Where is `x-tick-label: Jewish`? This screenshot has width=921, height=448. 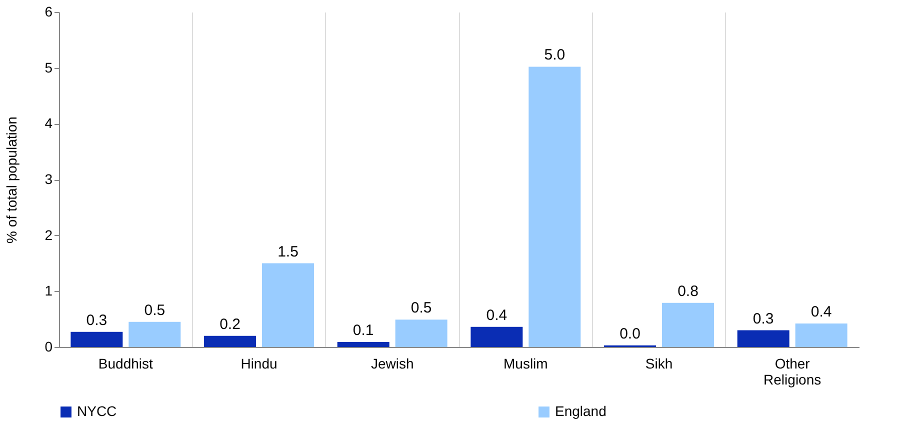
x-tick-label: Jewish is located at coordinates (392, 364).